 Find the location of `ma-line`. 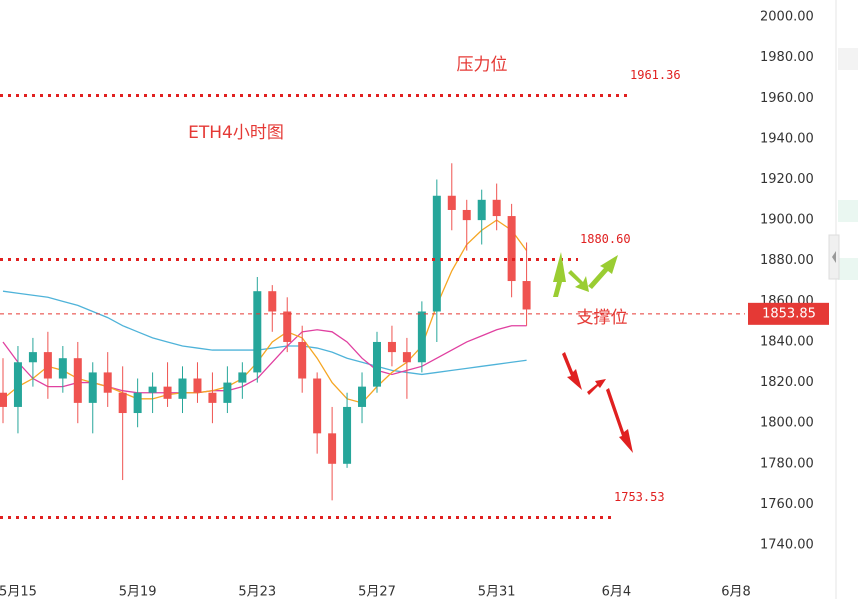

ma-line is located at coordinates (264, 333).